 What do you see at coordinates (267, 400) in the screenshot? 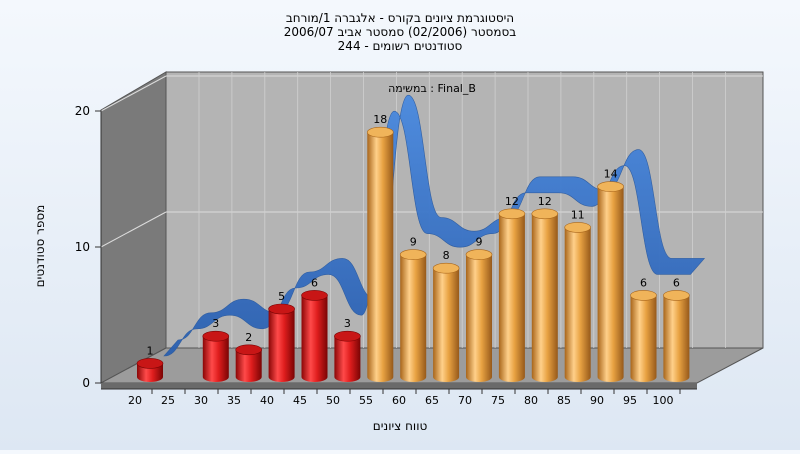
I see `x-tick-label: 40` at bounding box center [267, 400].